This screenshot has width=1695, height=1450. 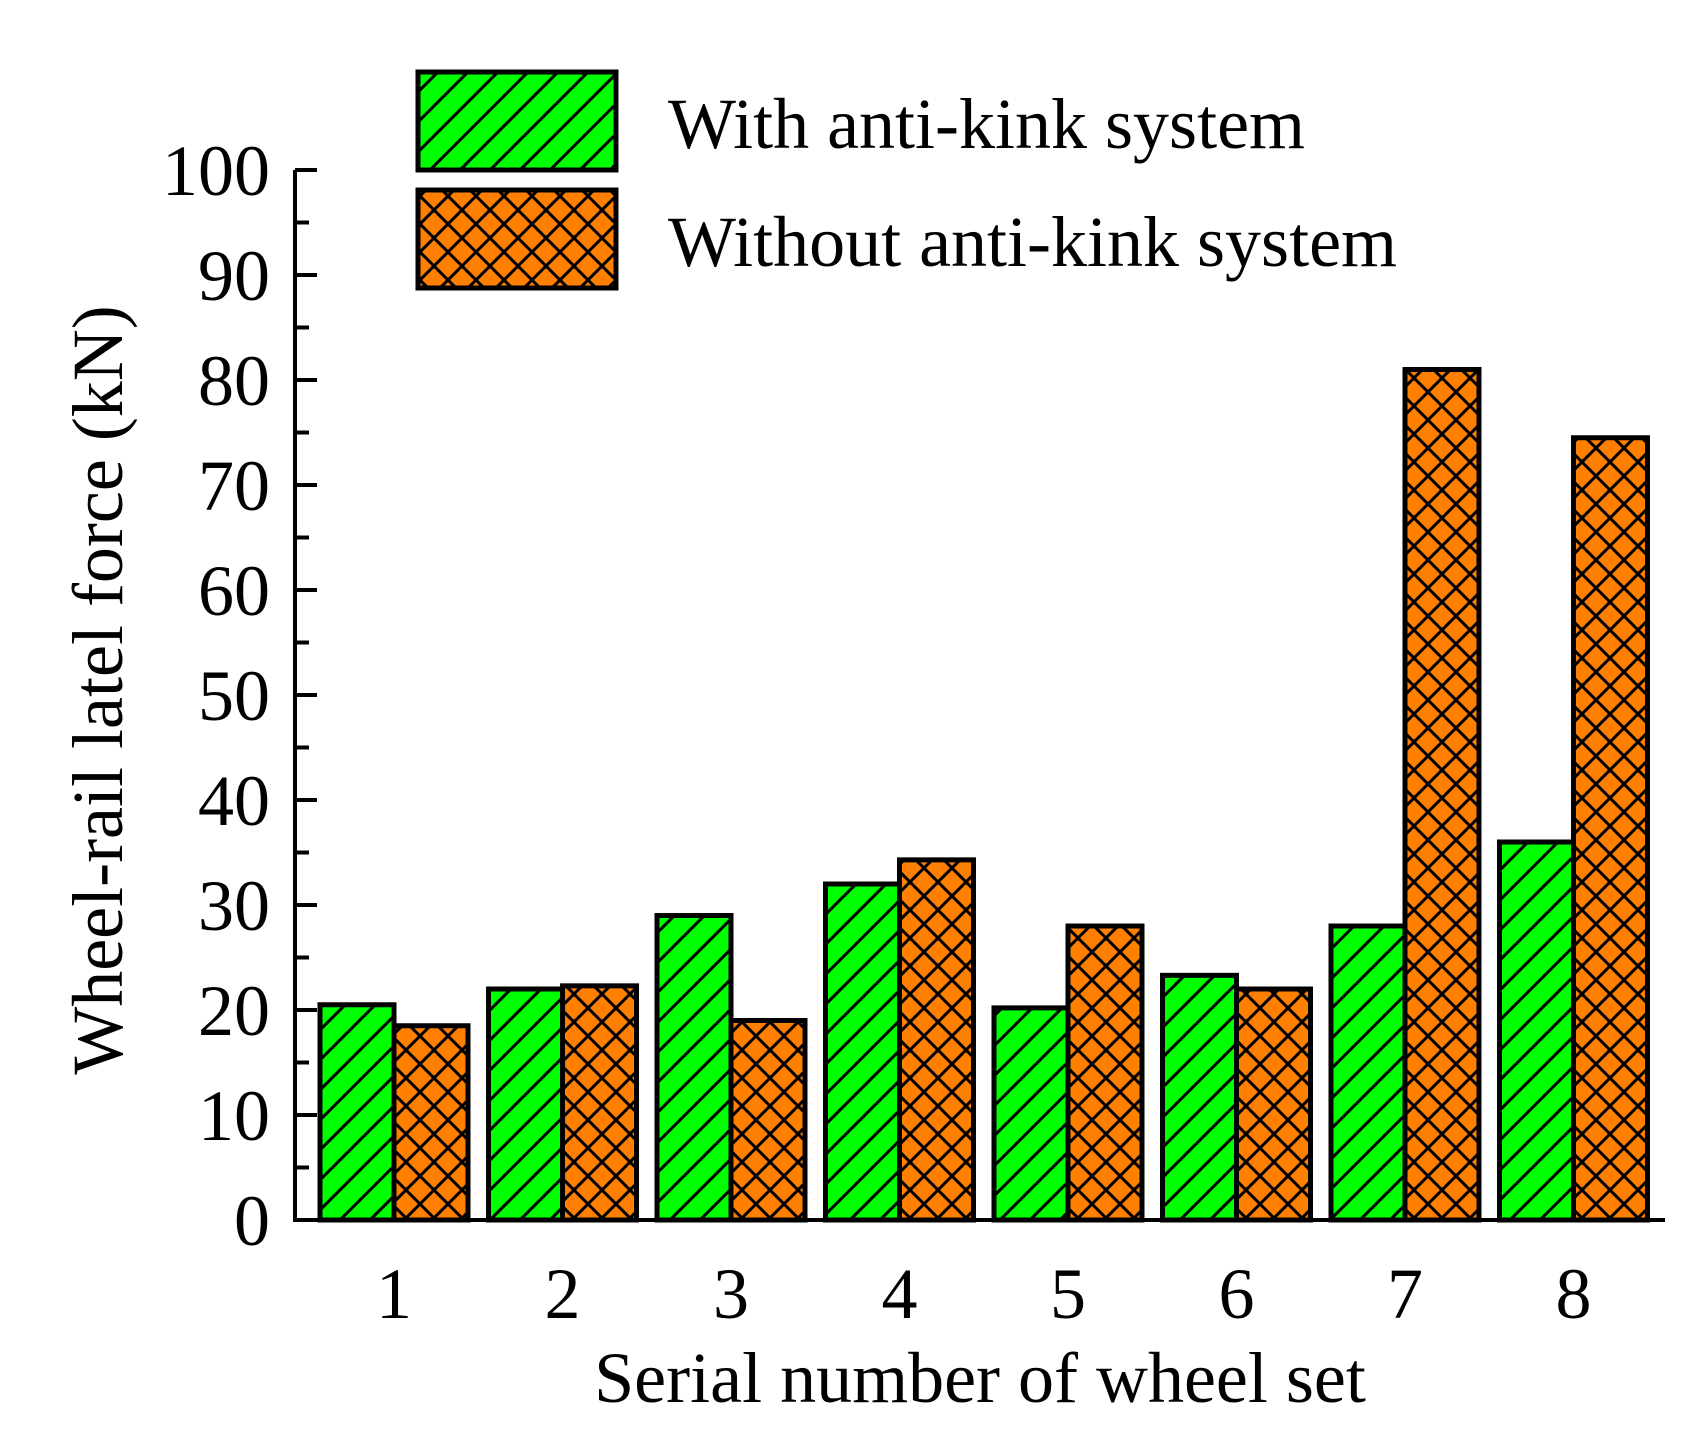 I want to click on x-tick-label: 3, so click(x=731, y=1294).